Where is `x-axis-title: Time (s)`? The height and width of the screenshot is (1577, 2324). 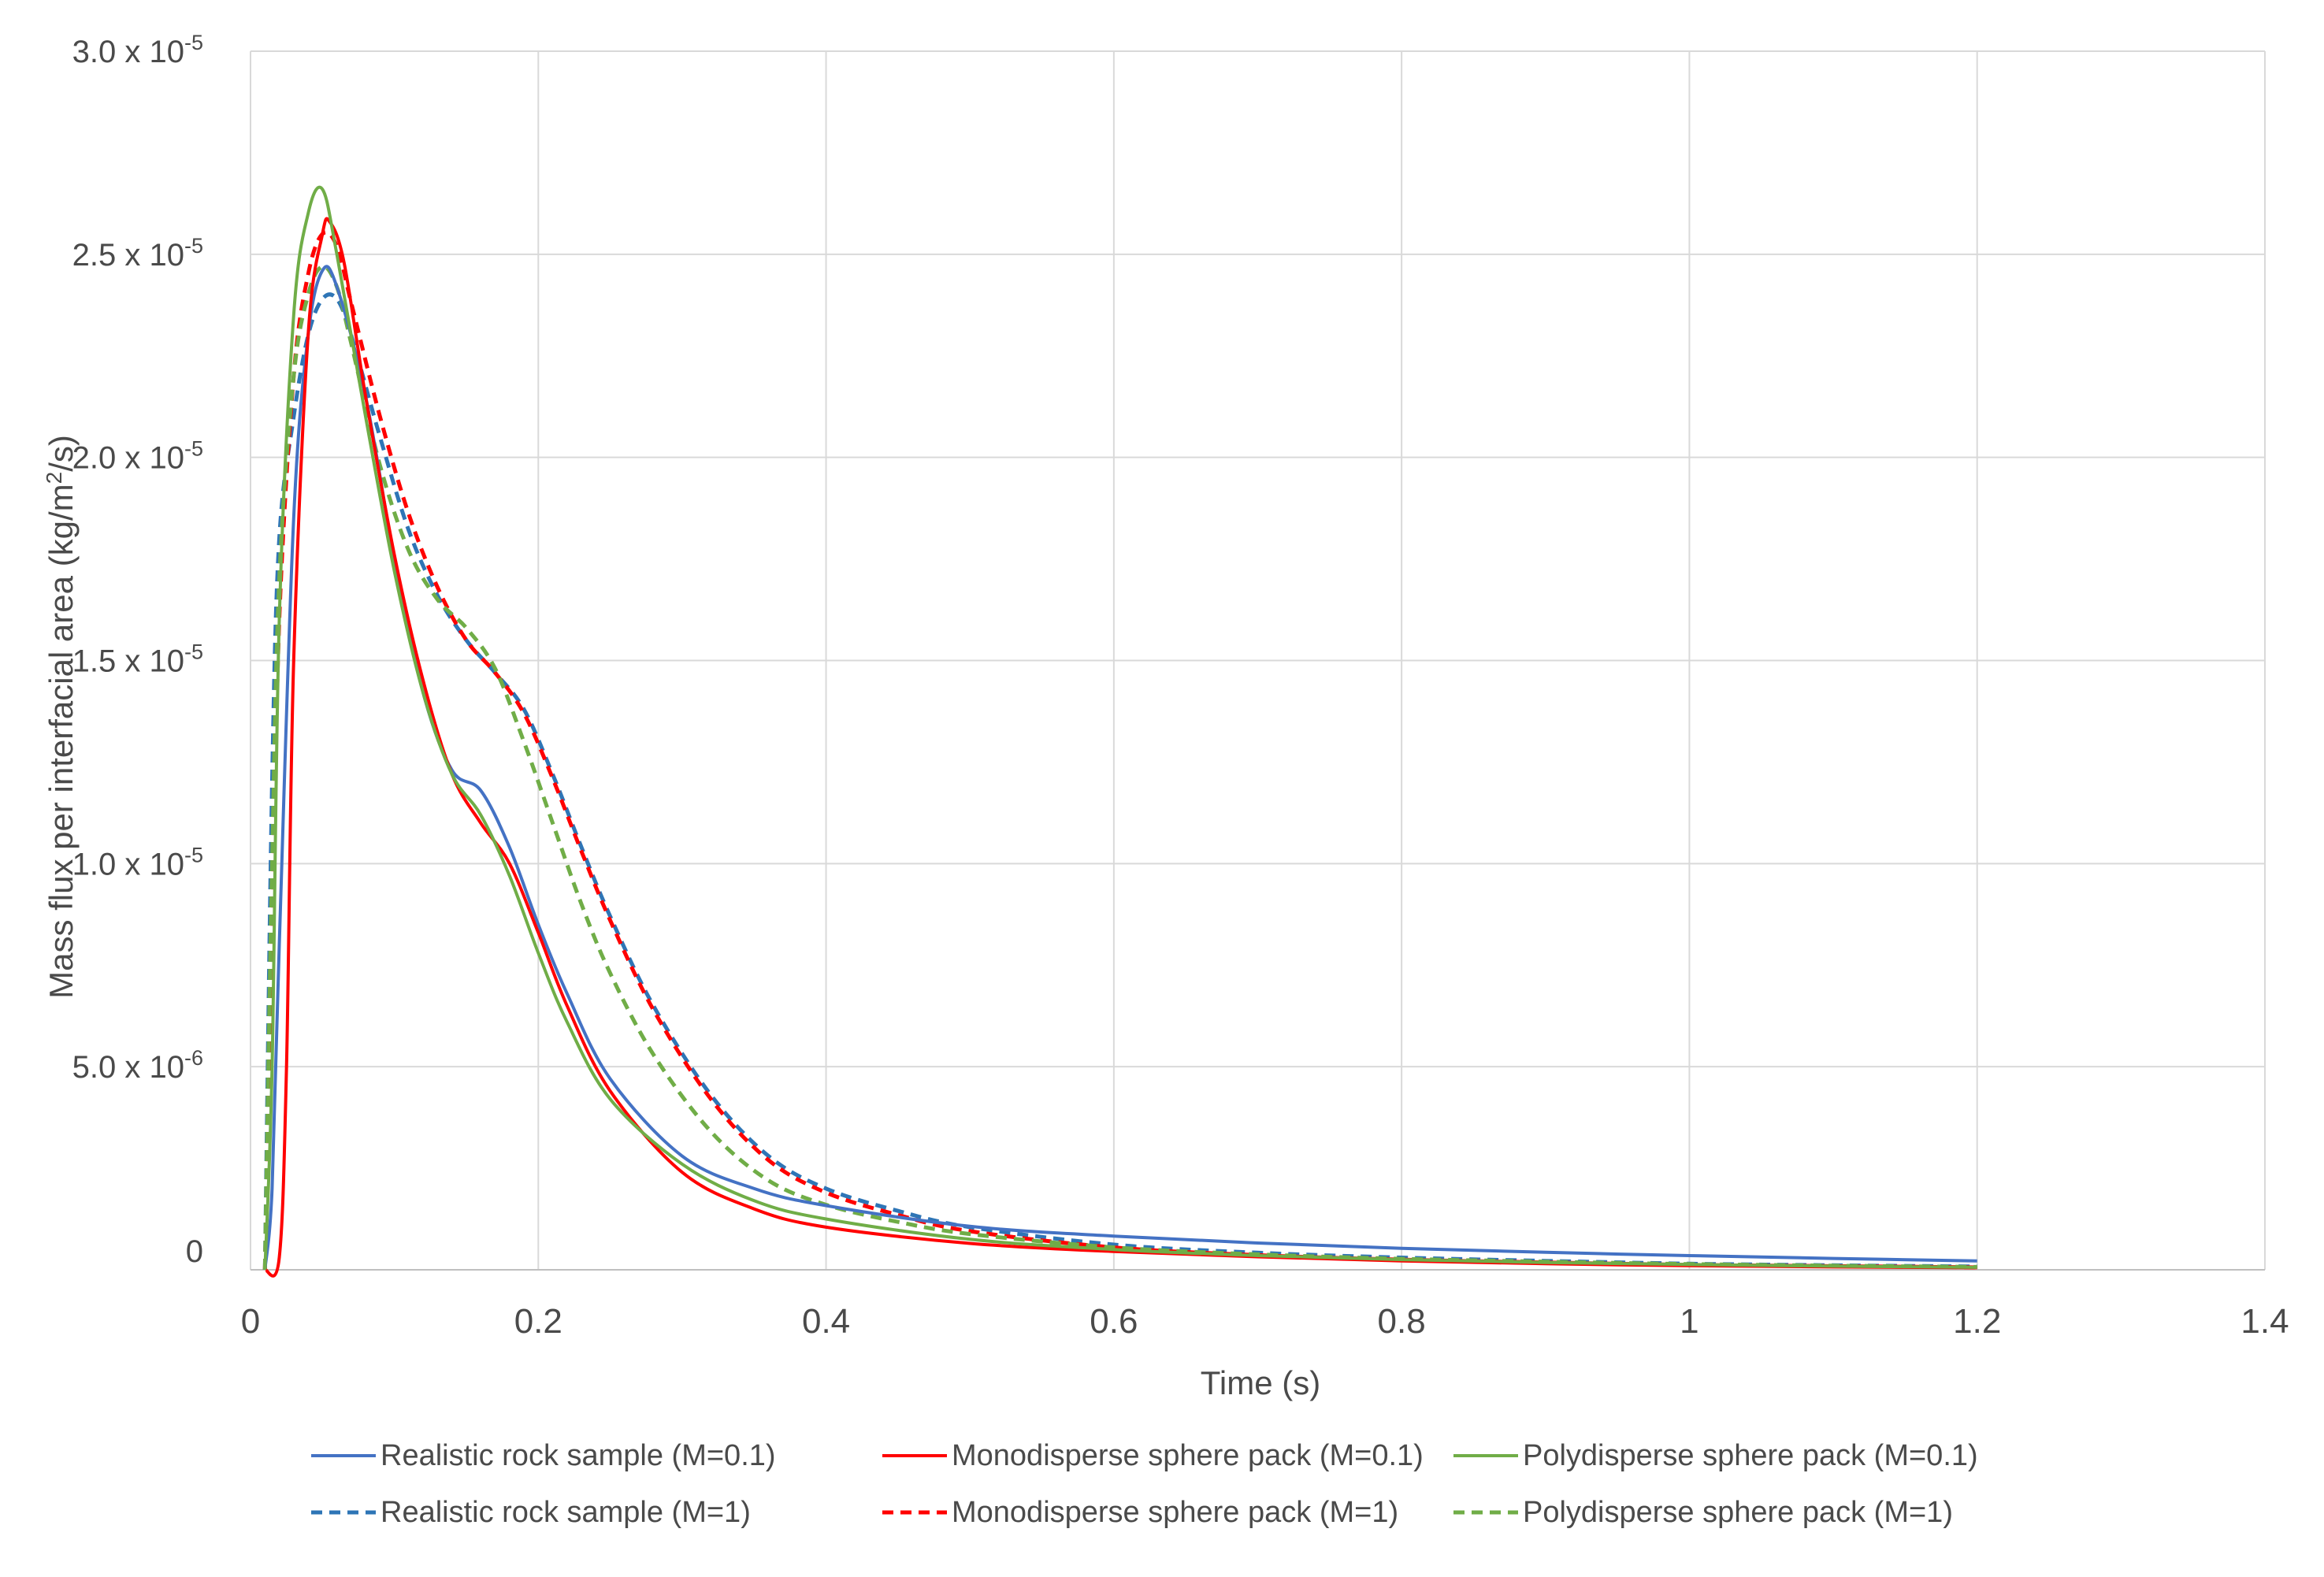 x-axis-title: Time (s) is located at coordinates (1260, 1382).